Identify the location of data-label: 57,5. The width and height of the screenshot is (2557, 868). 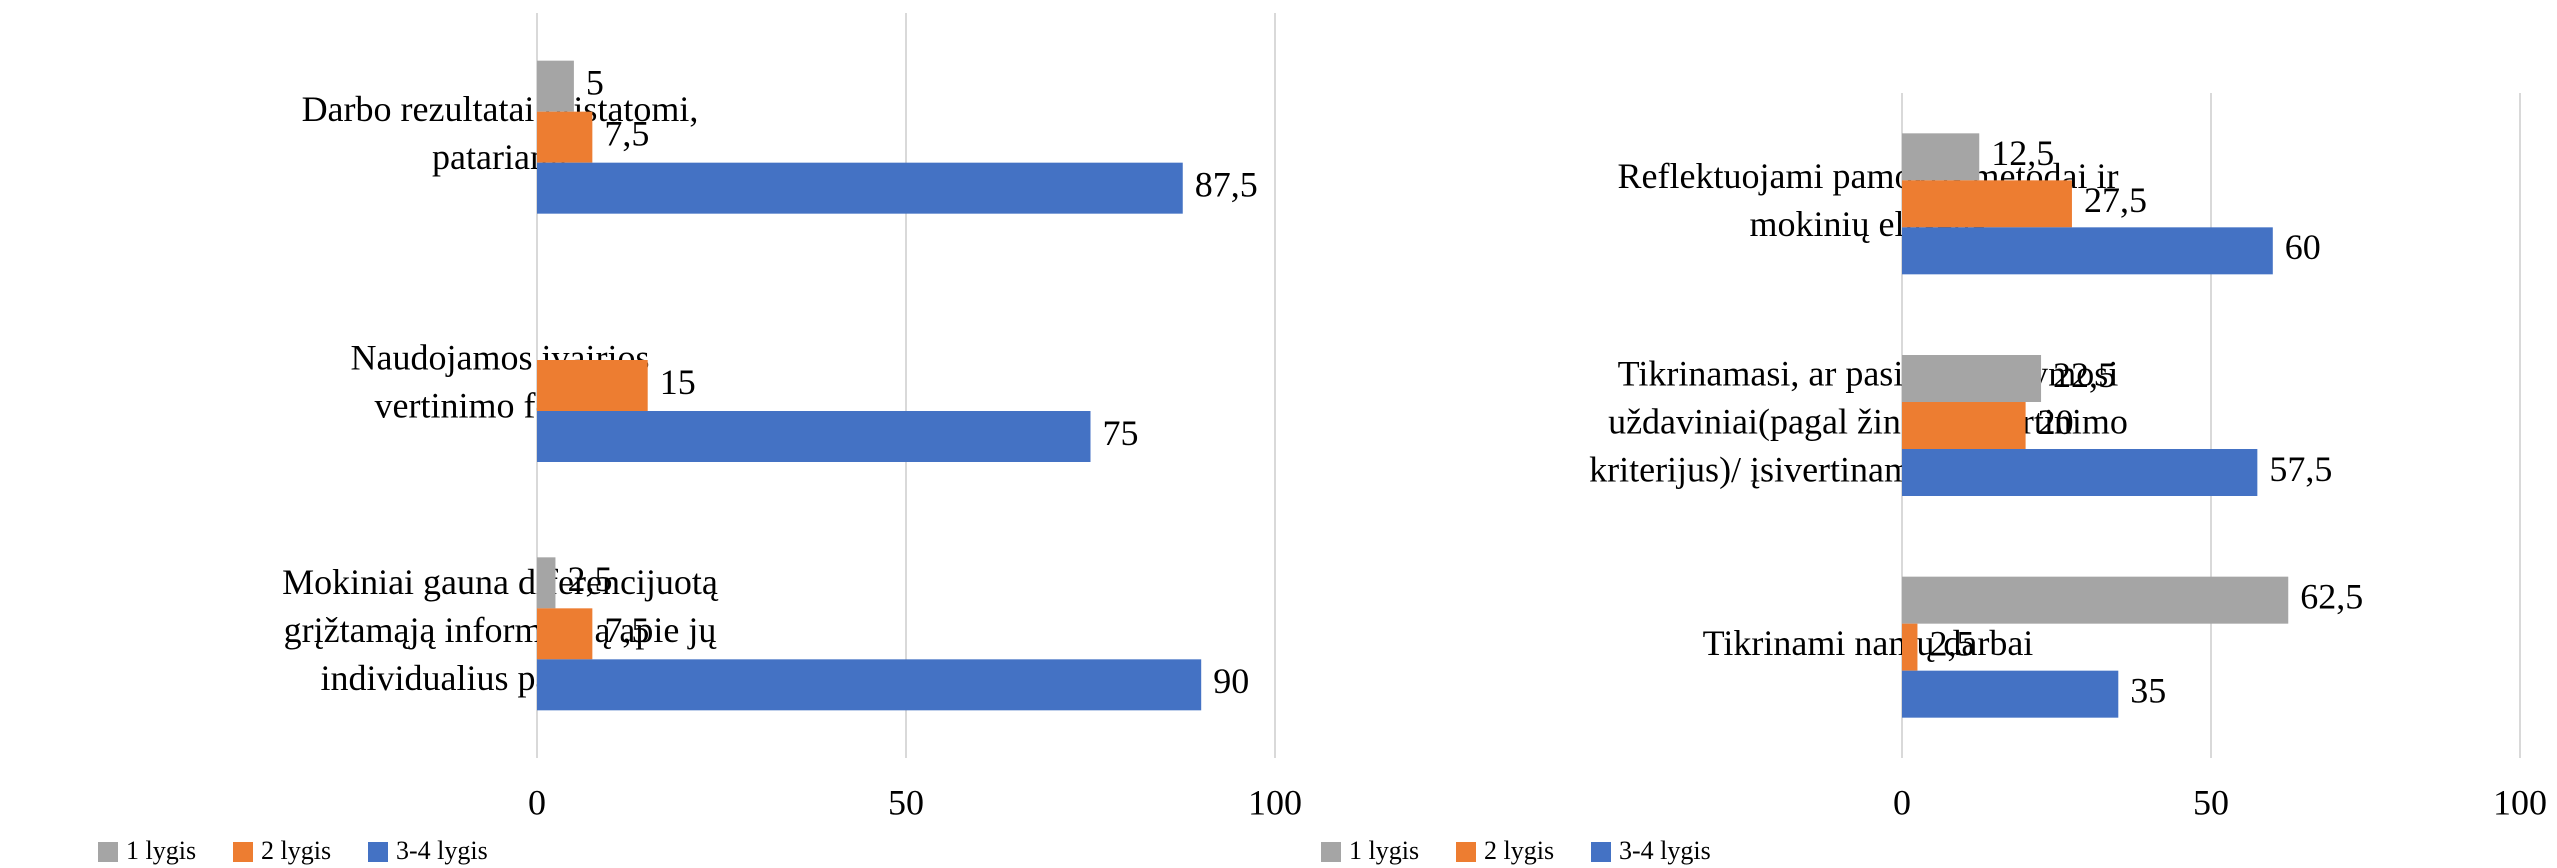
(2300, 469).